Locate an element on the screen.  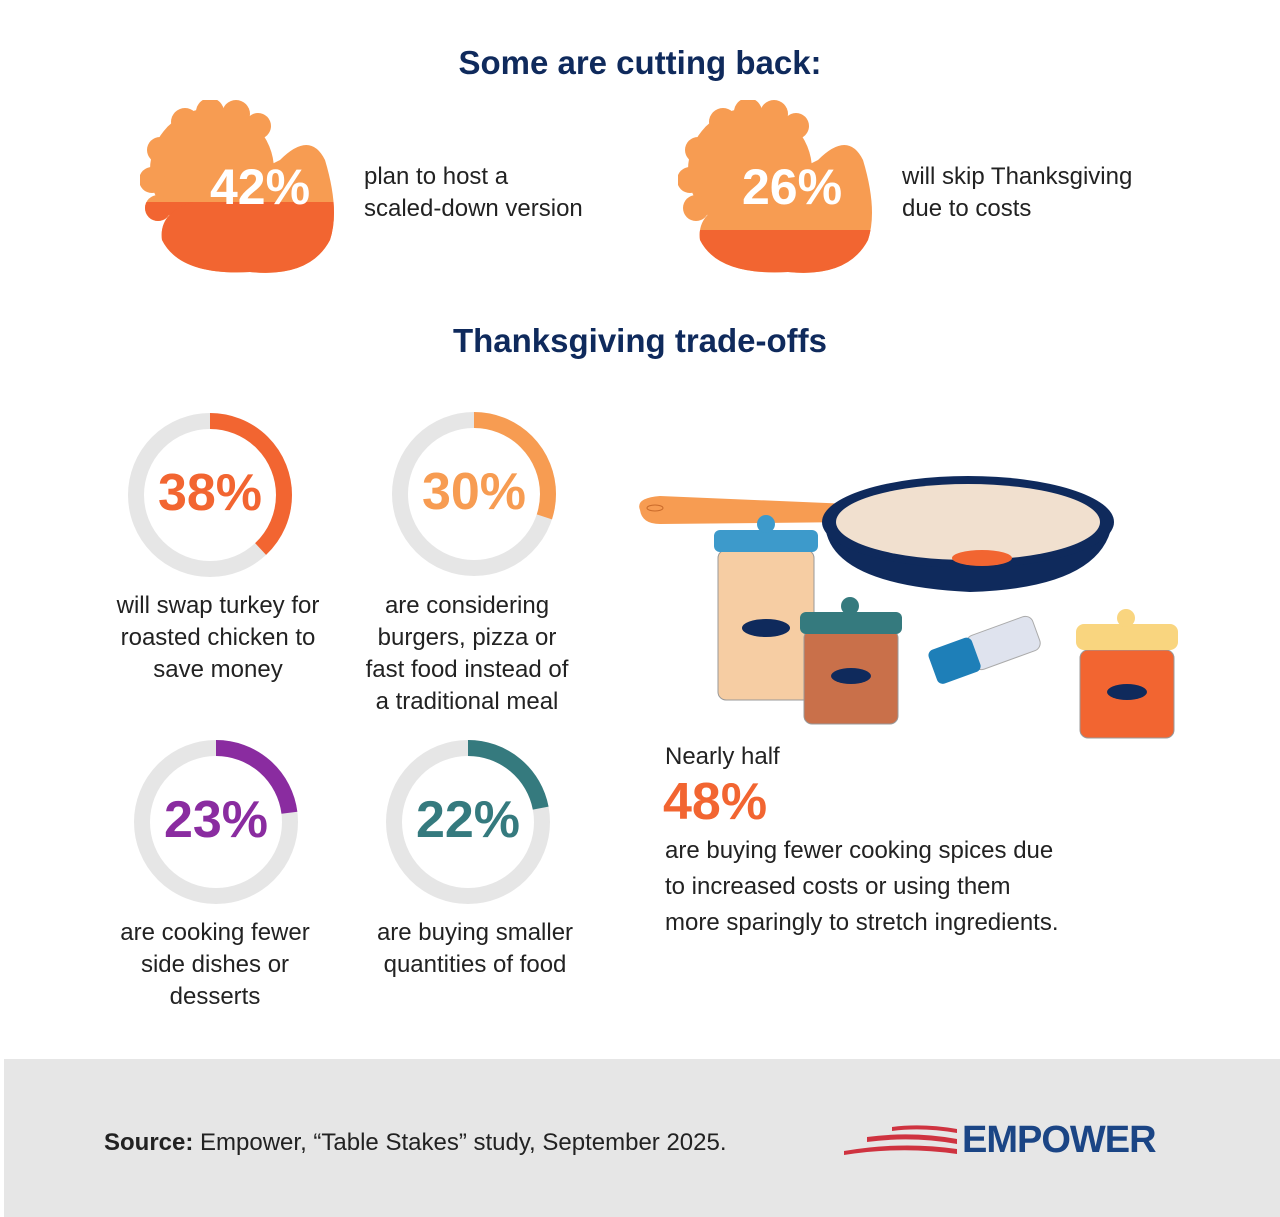
gauge-value: 30% is located at coordinates (474, 492).